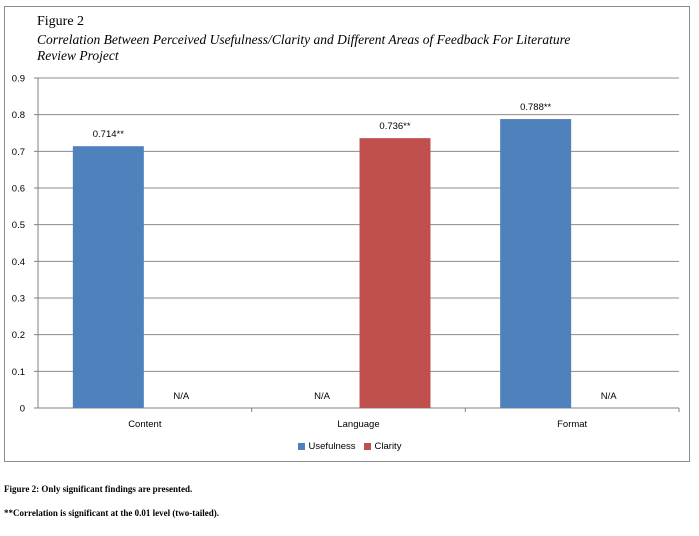 The height and width of the screenshot is (536, 699). What do you see at coordinates (388, 446) in the screenshot?
I see `legend-label-clarity: Clarity` at bounding box center [388, 446].